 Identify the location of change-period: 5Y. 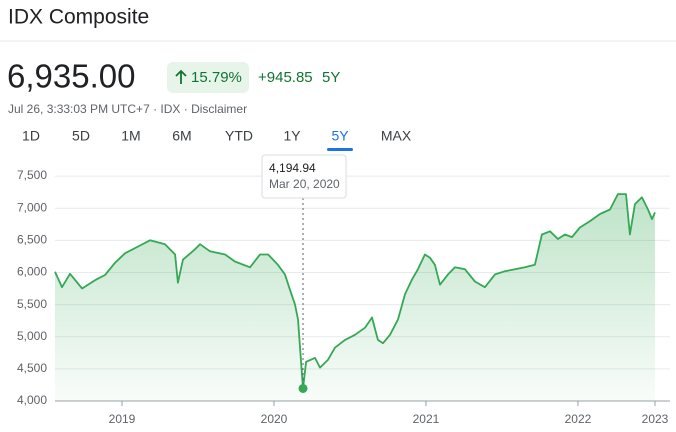
(331, 77).